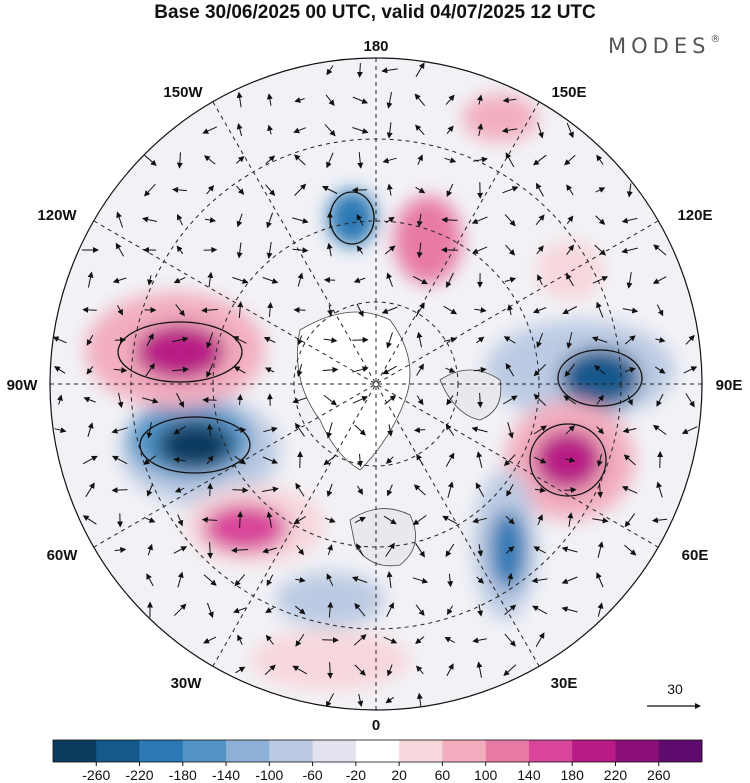  Describe the element at coordinates (195, 445) in the screenshot. I see `anomaly-core` at that location.